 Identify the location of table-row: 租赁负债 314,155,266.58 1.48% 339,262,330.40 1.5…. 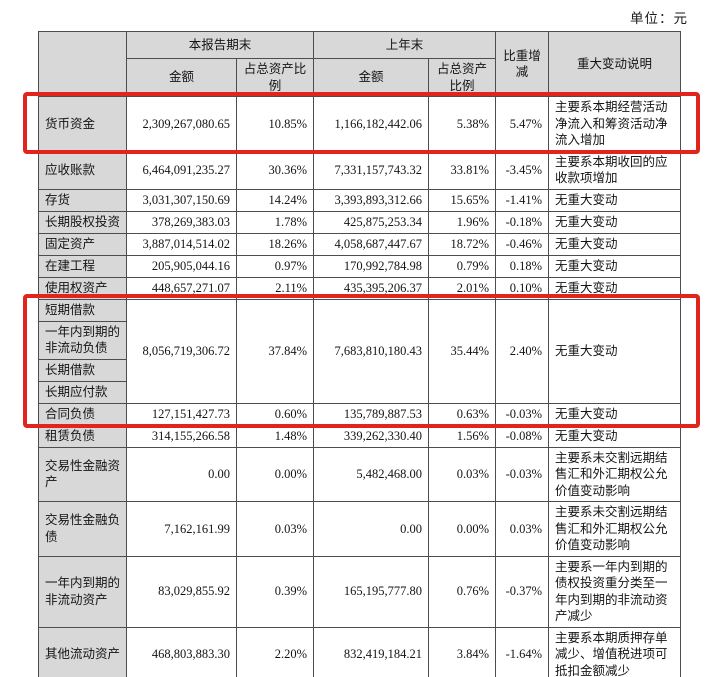
(360, 436).